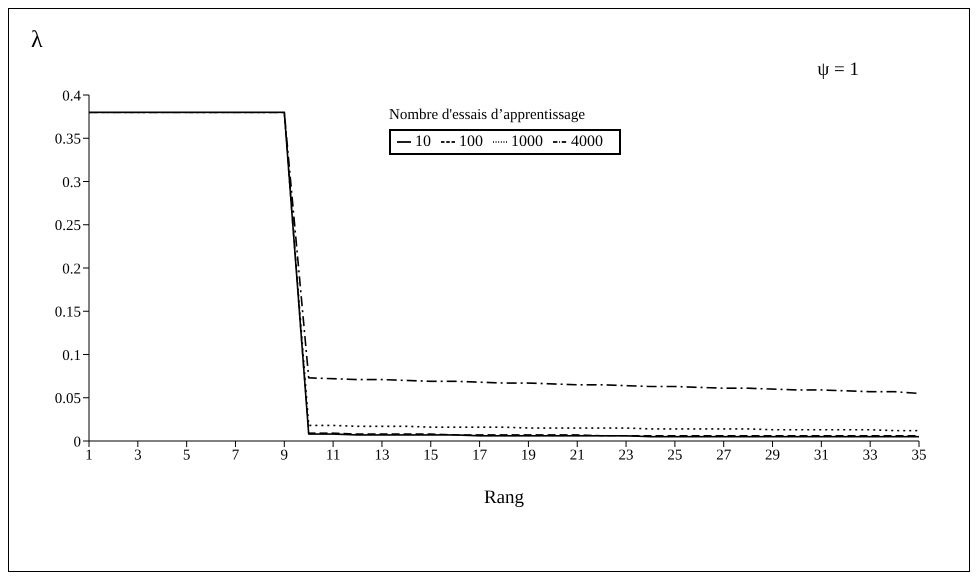 The image size is (980, 581). I want to click on x-tick-label: 35, so click(919, 456).